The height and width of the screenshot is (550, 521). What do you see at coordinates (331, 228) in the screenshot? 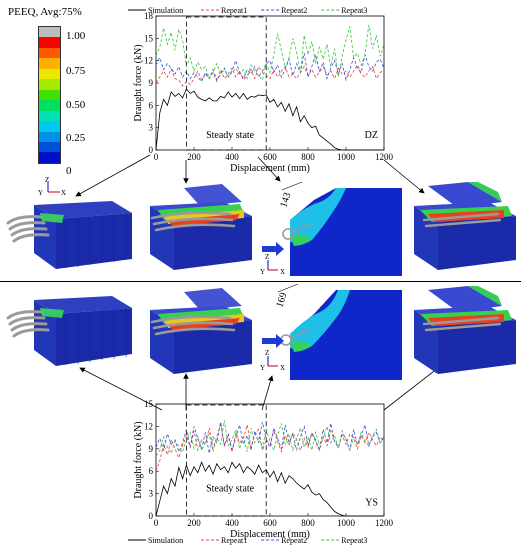
I see `soil-section-top: 143 Z Y X` at bounding box center [331, 228].